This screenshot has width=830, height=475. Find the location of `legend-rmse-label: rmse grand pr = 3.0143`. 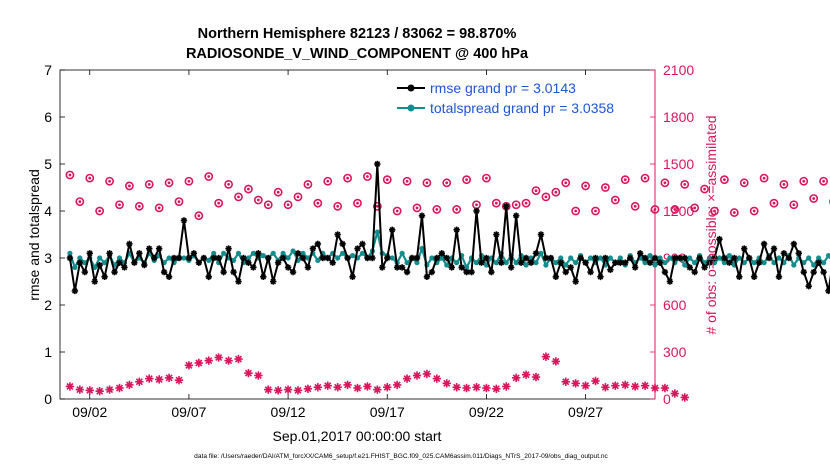

legend-rmse-label: rmse grand pr = 3.0143 is located at coordinates (503, 88).